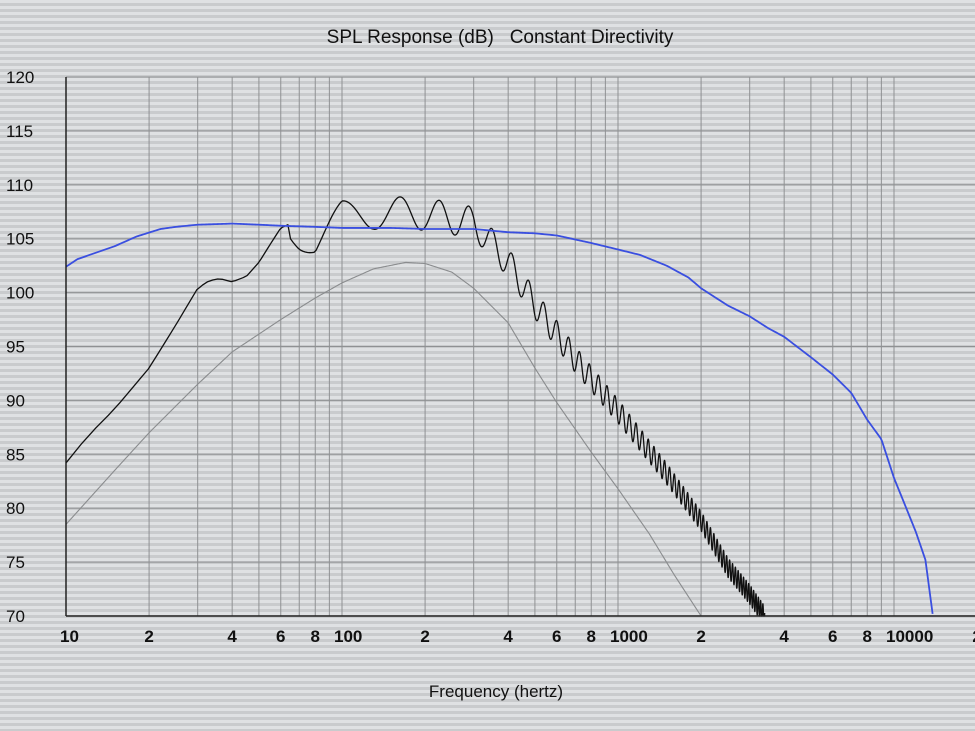 The image size is (975, 731). Describe the element at coordinates (69, 636) in the screenshot. I see `x-tick-label: 10` at that location.